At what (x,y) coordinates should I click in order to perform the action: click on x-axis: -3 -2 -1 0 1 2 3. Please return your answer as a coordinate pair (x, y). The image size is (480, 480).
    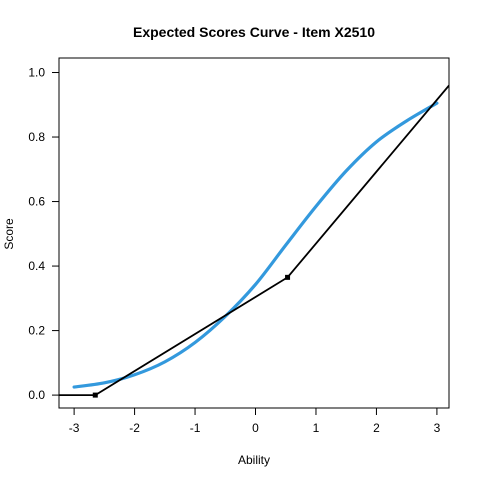
    Looking at the image, I should click on (255, 421).